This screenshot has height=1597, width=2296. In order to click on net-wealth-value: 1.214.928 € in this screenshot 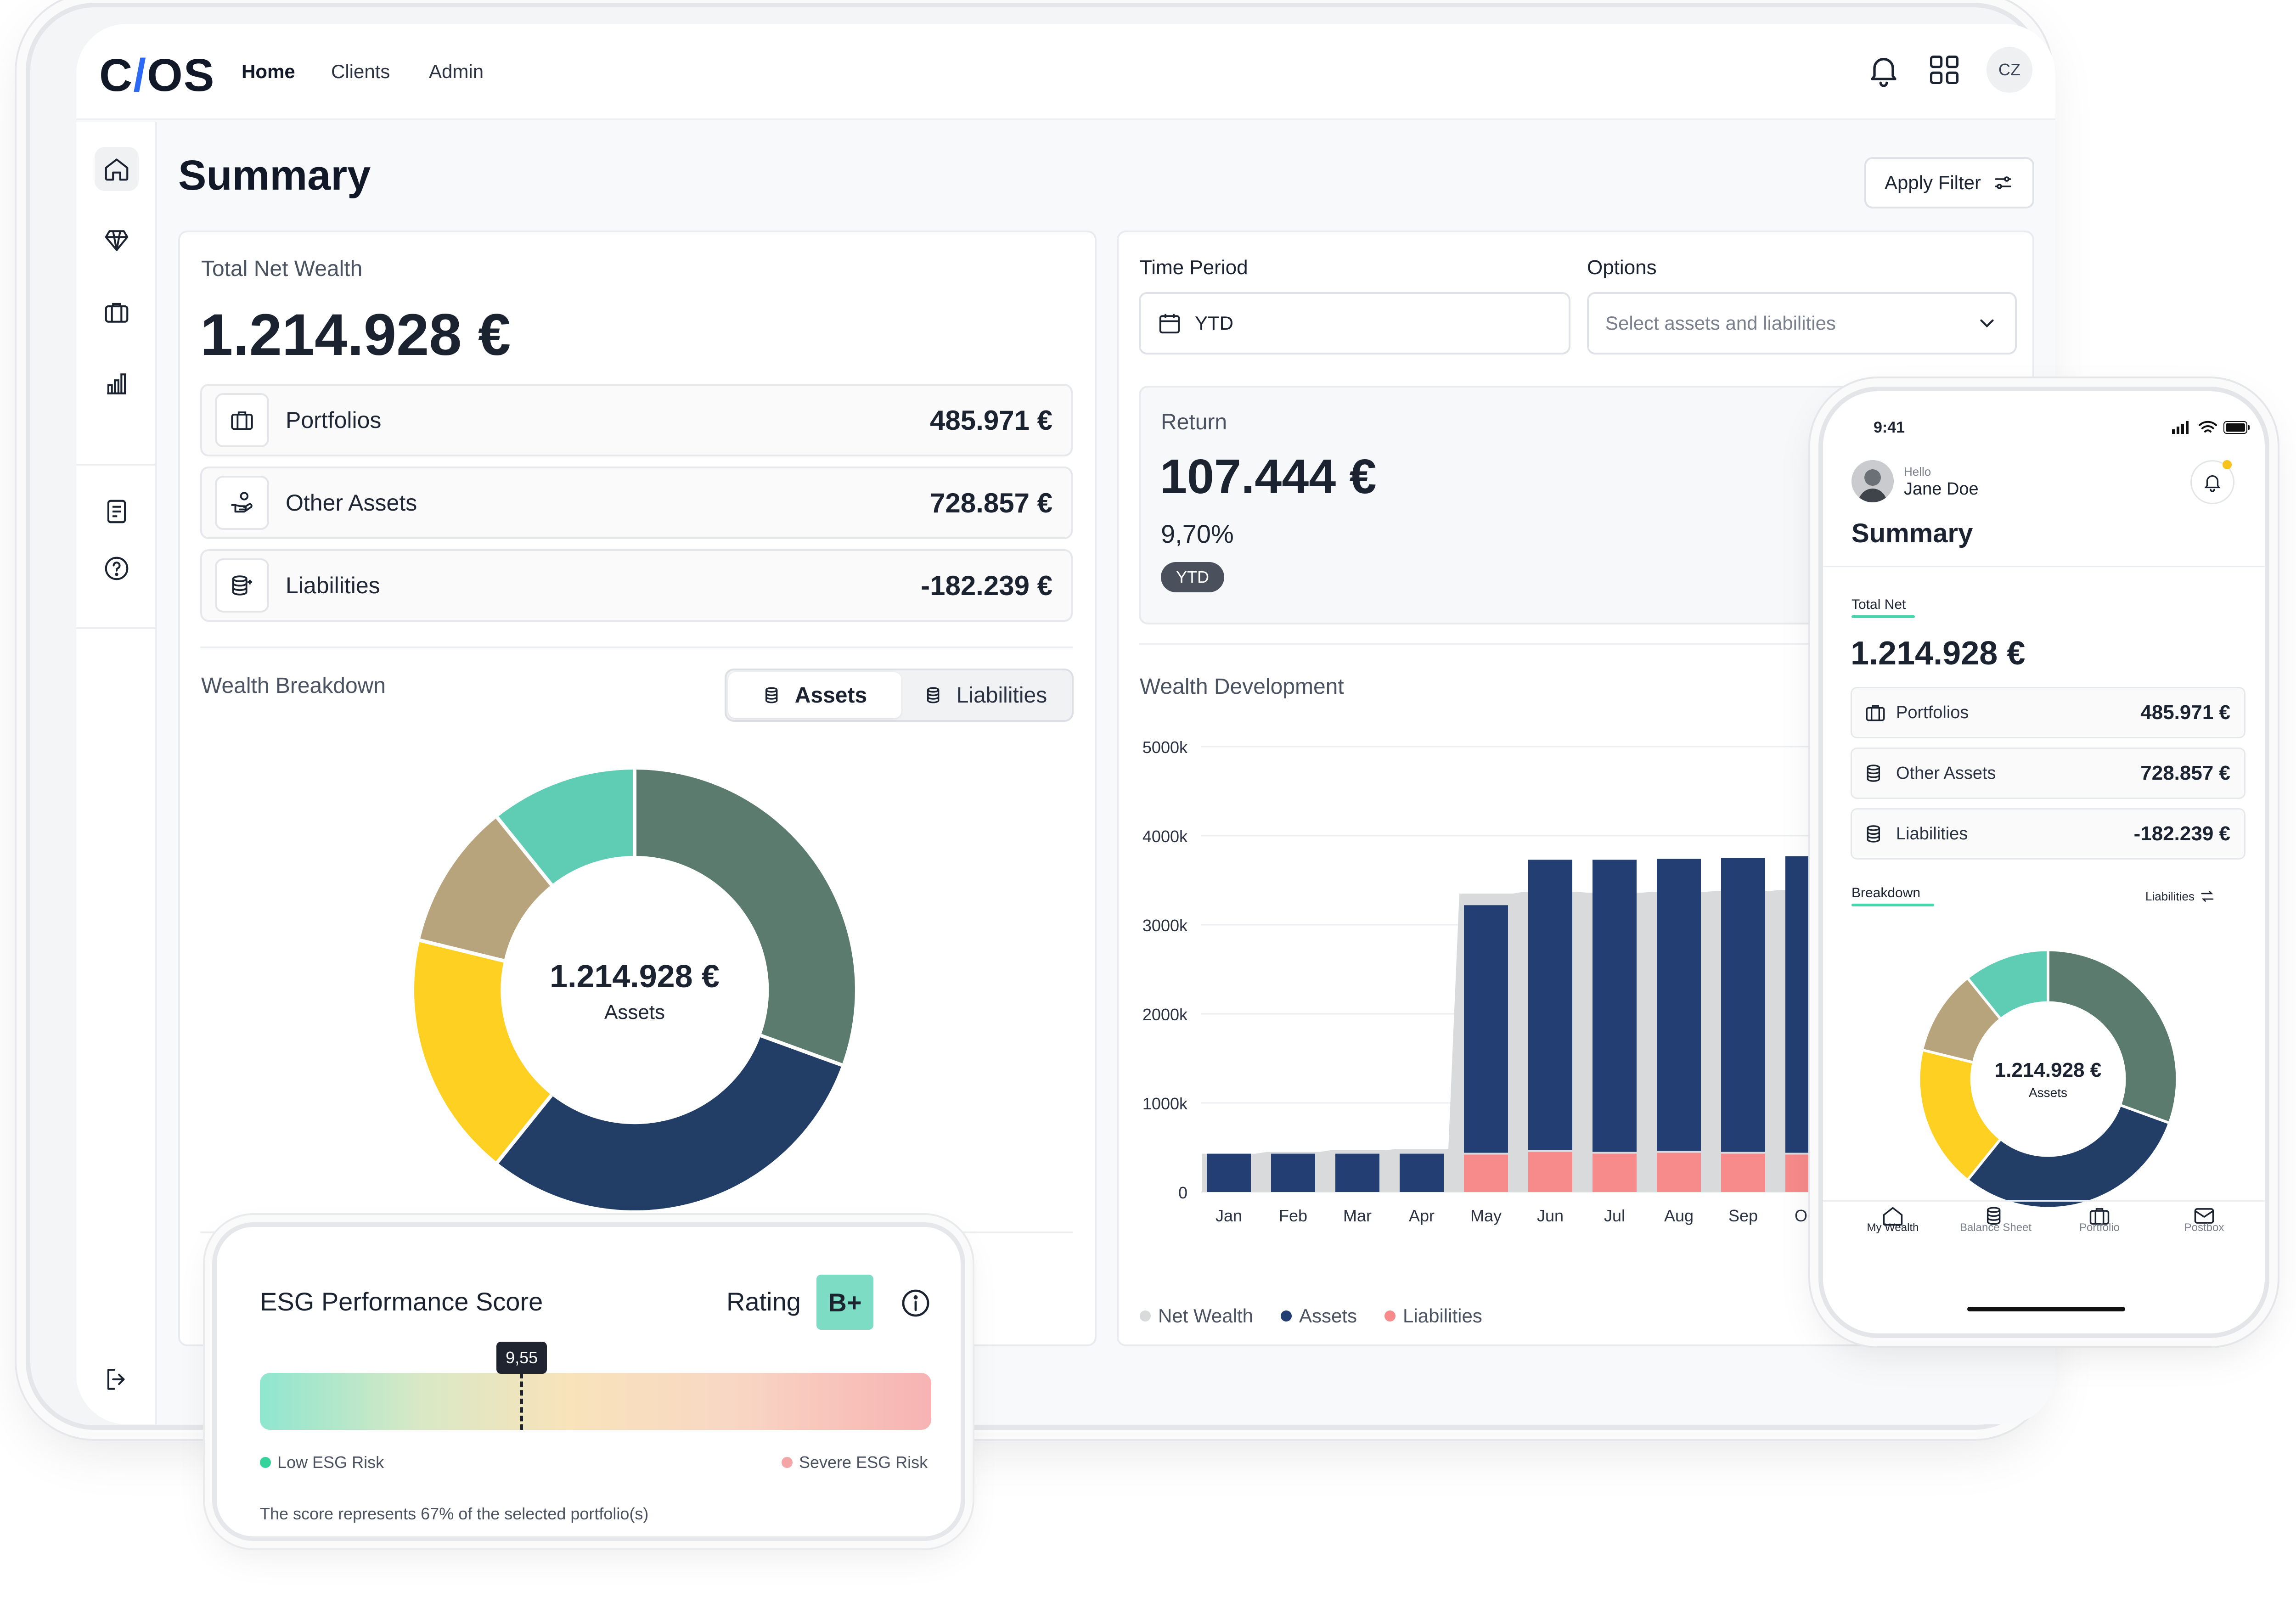, I will do `click(355, 335)`.